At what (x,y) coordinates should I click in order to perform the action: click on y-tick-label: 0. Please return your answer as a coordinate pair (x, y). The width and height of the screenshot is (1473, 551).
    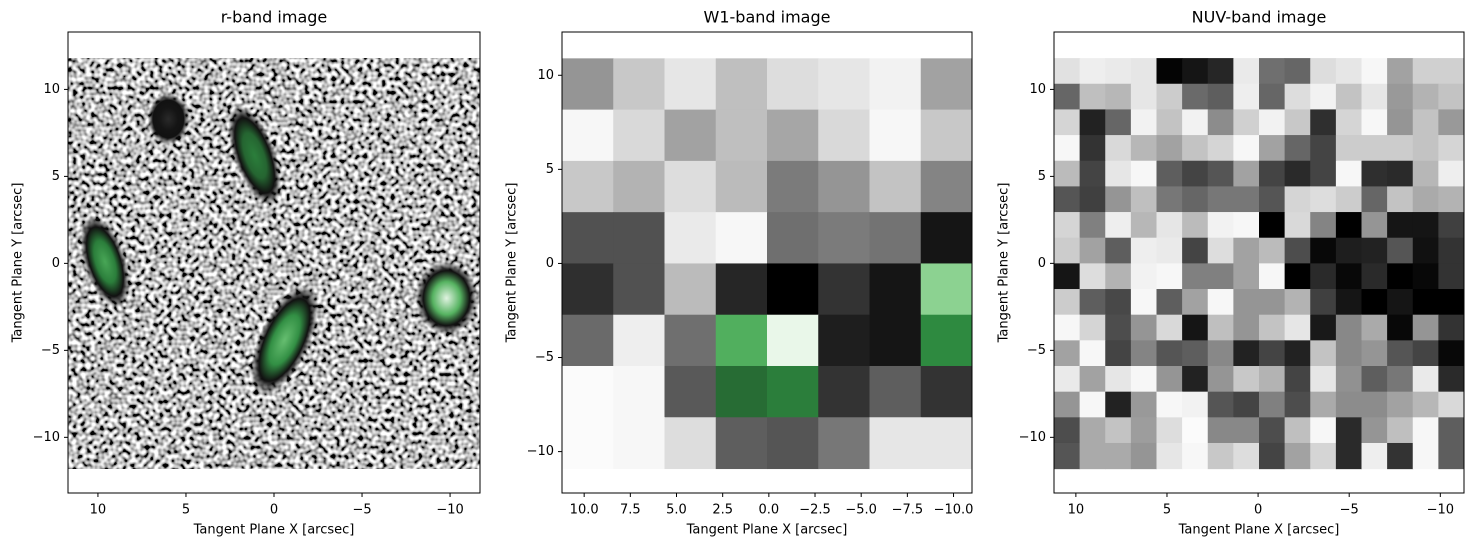
    Looking at the image, I should click on (1042, 263).